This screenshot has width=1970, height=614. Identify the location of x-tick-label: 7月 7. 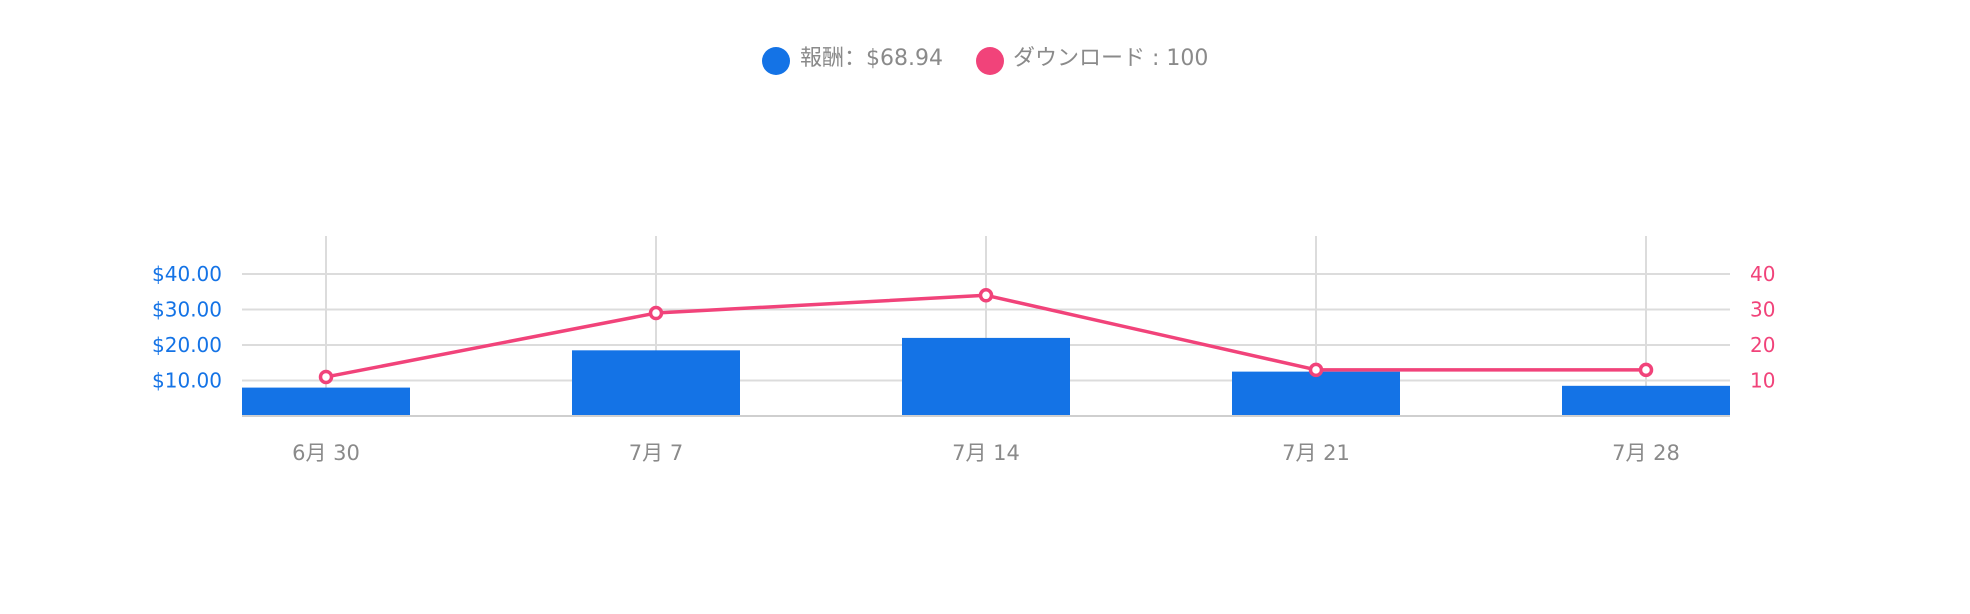
(656, 453).